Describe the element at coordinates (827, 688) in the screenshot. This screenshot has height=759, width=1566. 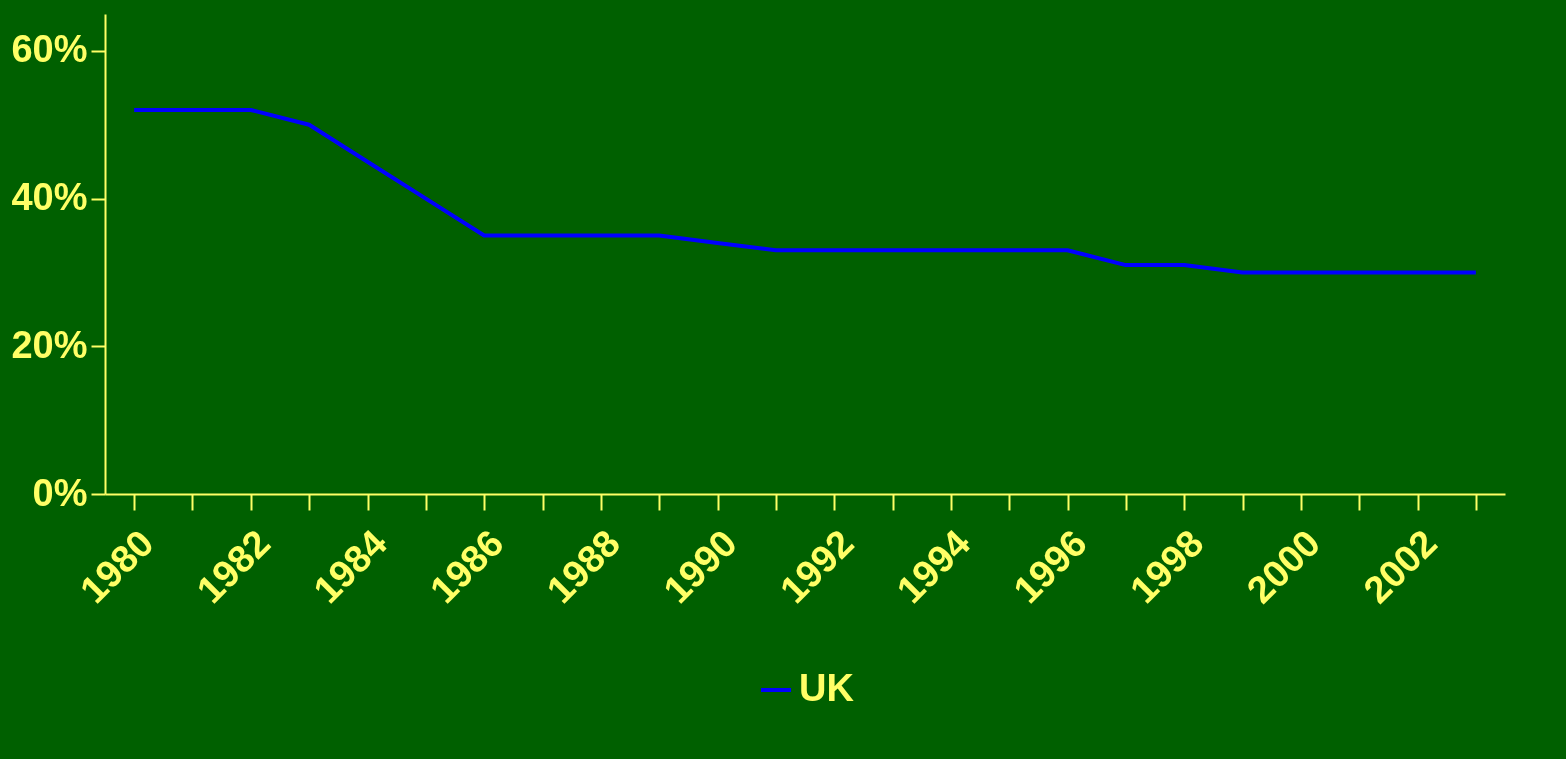
I see `legend-label: UK` at that location.